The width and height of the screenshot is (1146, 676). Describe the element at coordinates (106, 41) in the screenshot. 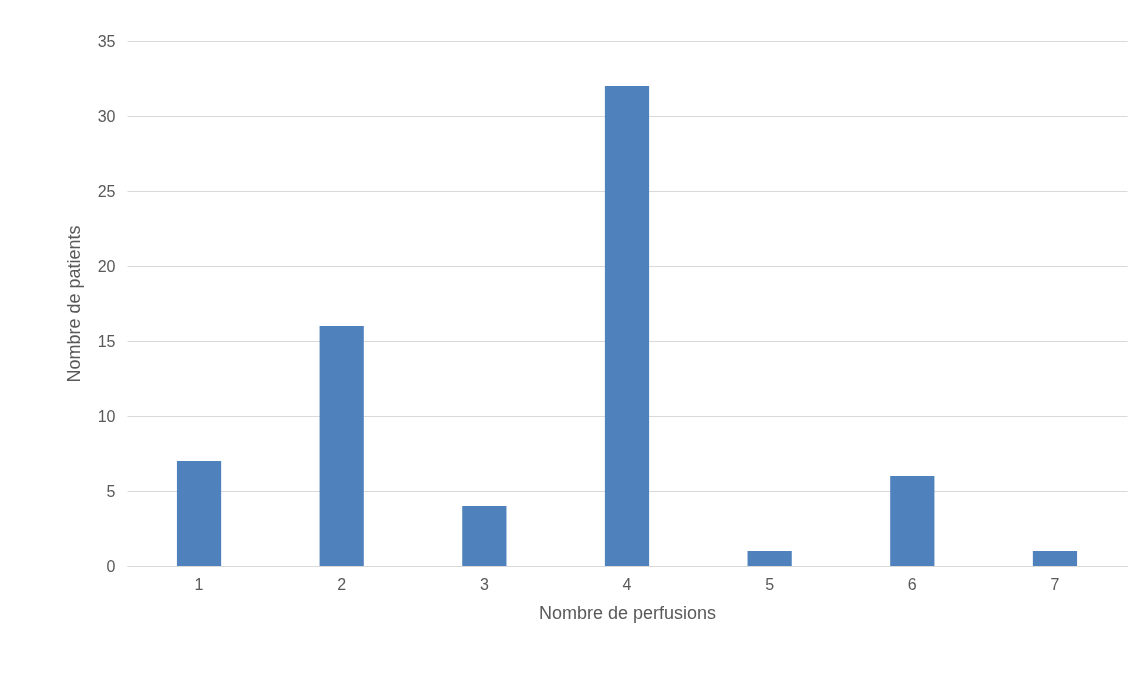

I see `y-tick-label: 35` at that location.